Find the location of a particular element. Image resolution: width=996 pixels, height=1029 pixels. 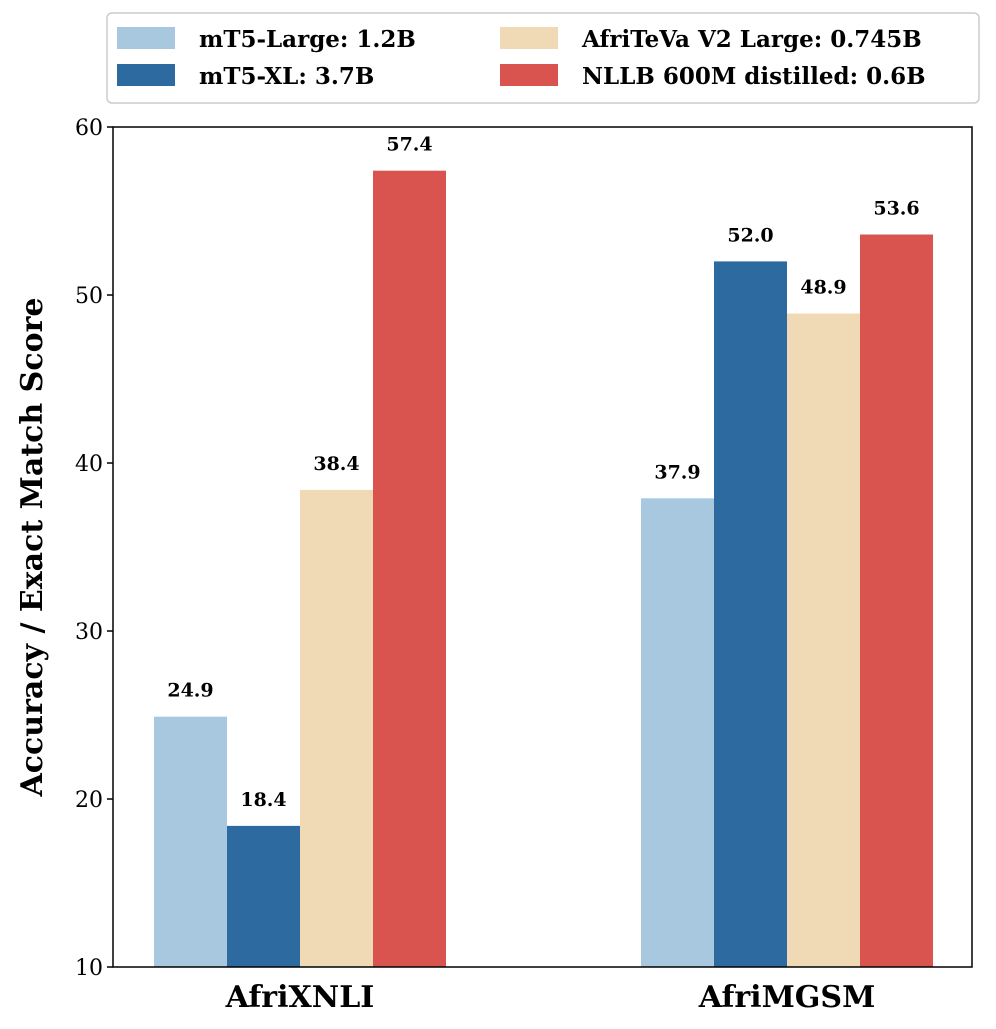

x-category-label: AfriMGSM is located at coordinates (787, 997).